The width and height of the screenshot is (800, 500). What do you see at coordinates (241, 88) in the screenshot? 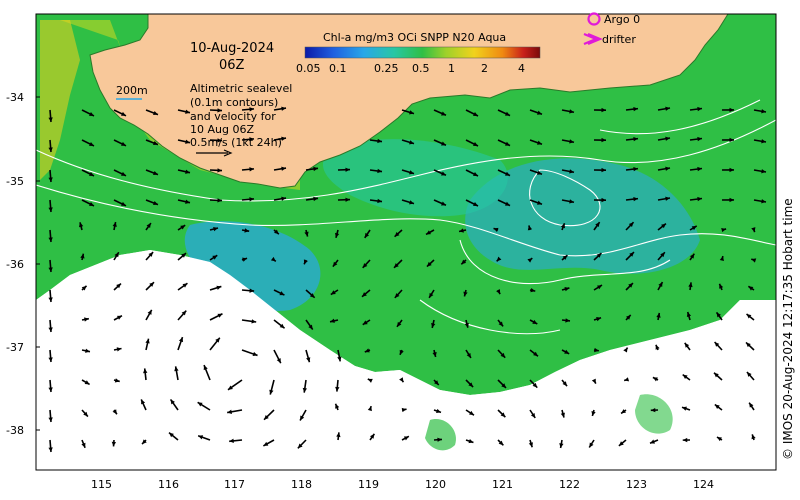
I see `annotation-line: Altimetric sealevel` at bounding box center [241, 88].